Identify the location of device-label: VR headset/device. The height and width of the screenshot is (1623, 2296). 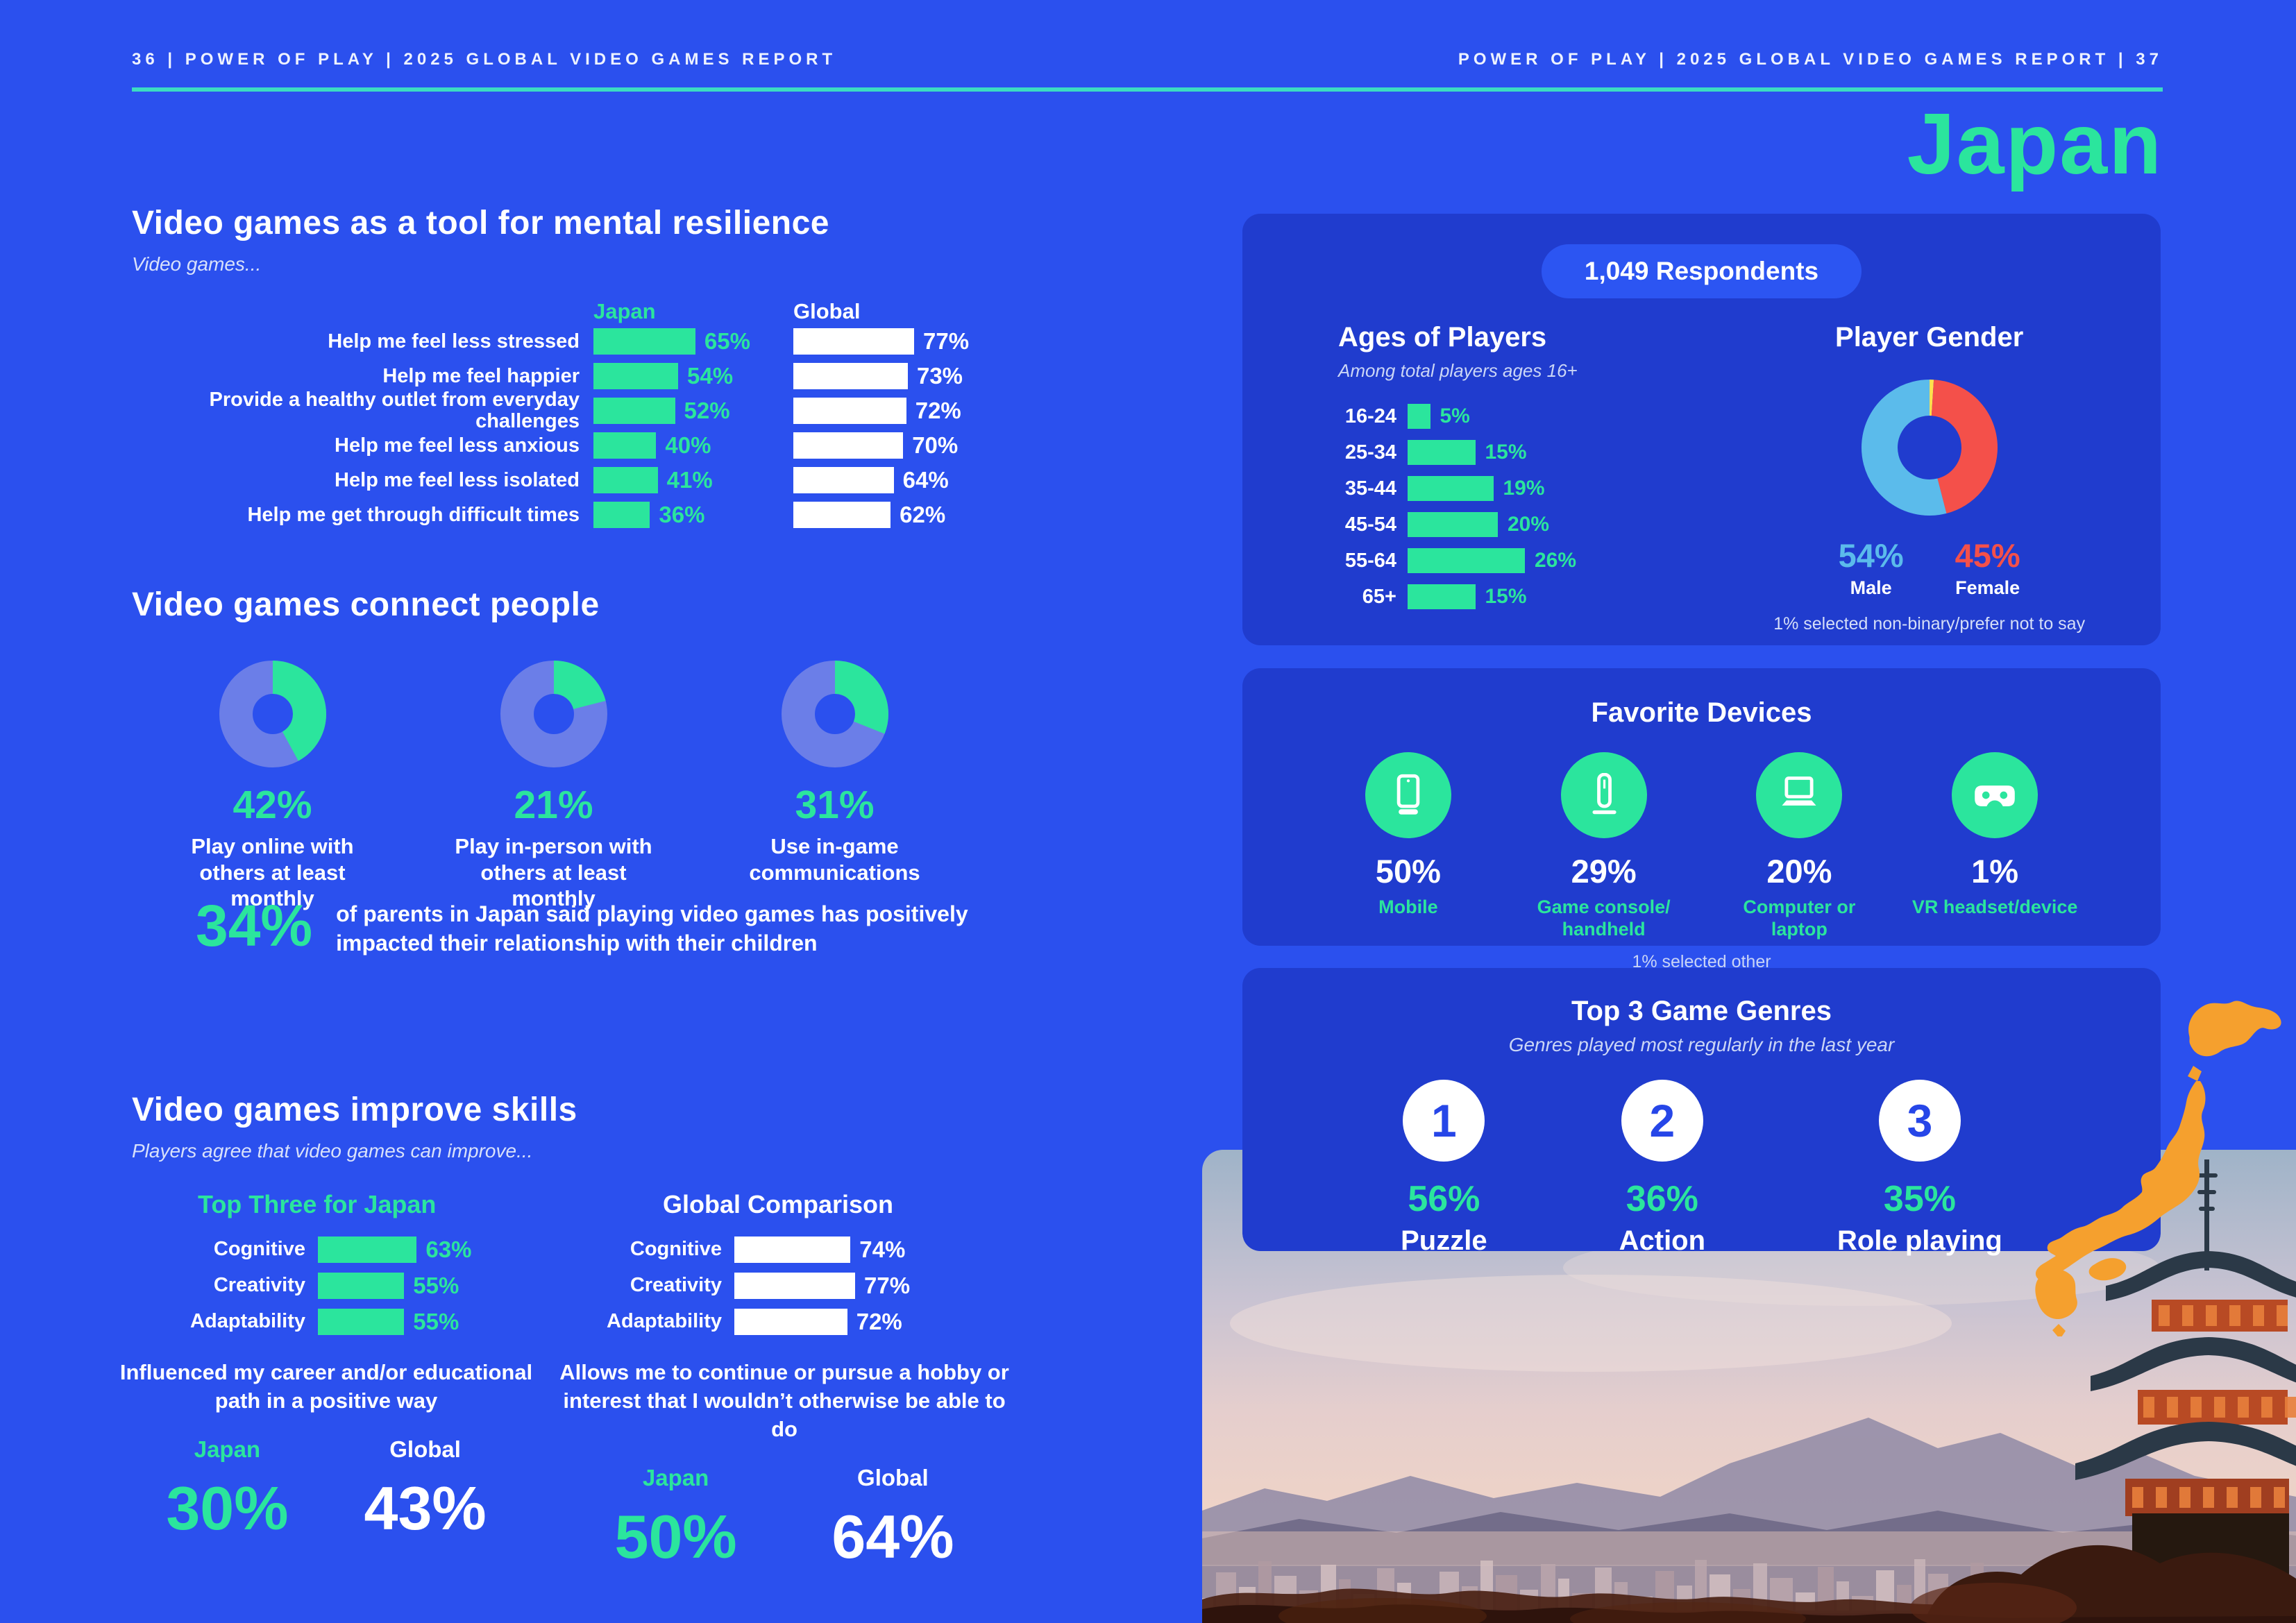
(1994, 907).